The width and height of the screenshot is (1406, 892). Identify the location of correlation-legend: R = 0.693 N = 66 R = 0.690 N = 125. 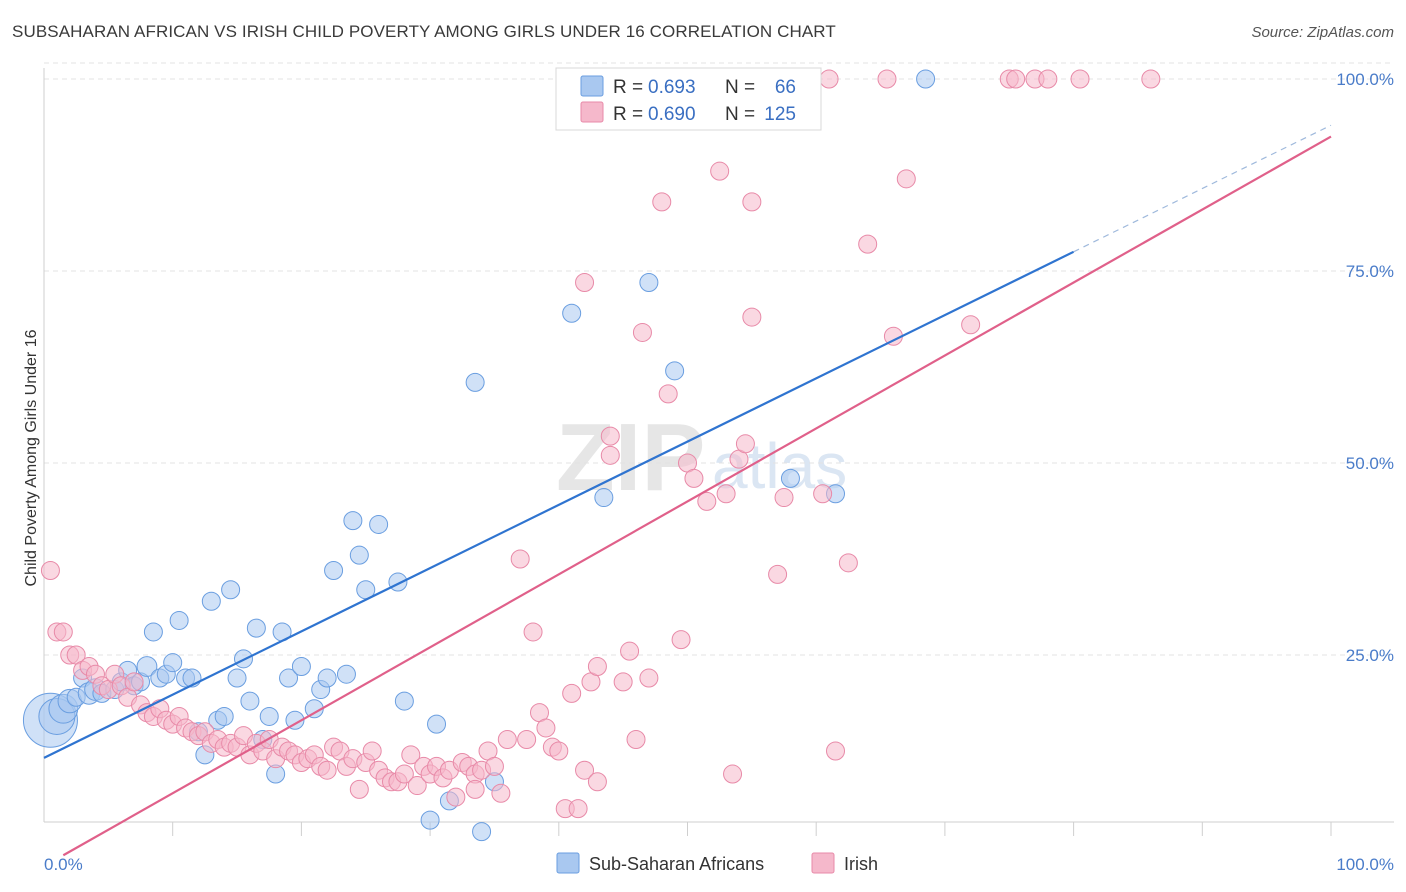
(688, 99).